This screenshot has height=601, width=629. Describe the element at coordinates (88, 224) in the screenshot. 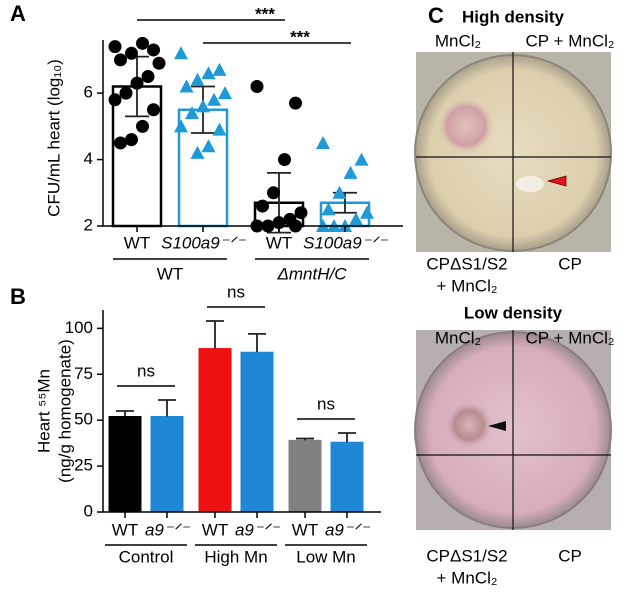

I see `y-tick-label: 2` at that location.